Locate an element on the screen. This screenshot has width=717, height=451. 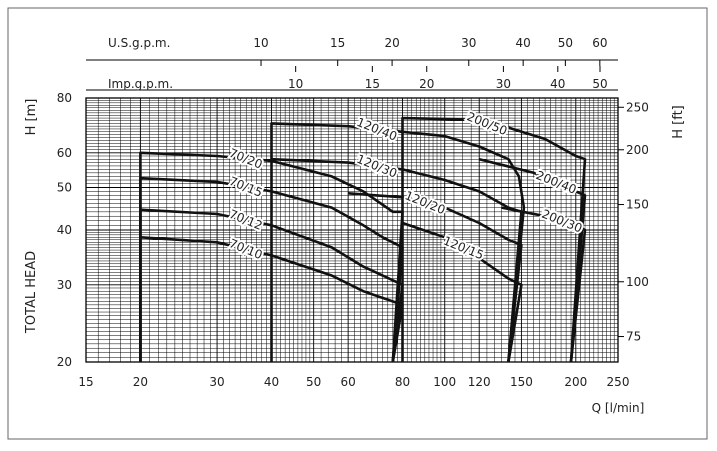
y-tick-label-right: 150 is located at coordinates (637, 205).